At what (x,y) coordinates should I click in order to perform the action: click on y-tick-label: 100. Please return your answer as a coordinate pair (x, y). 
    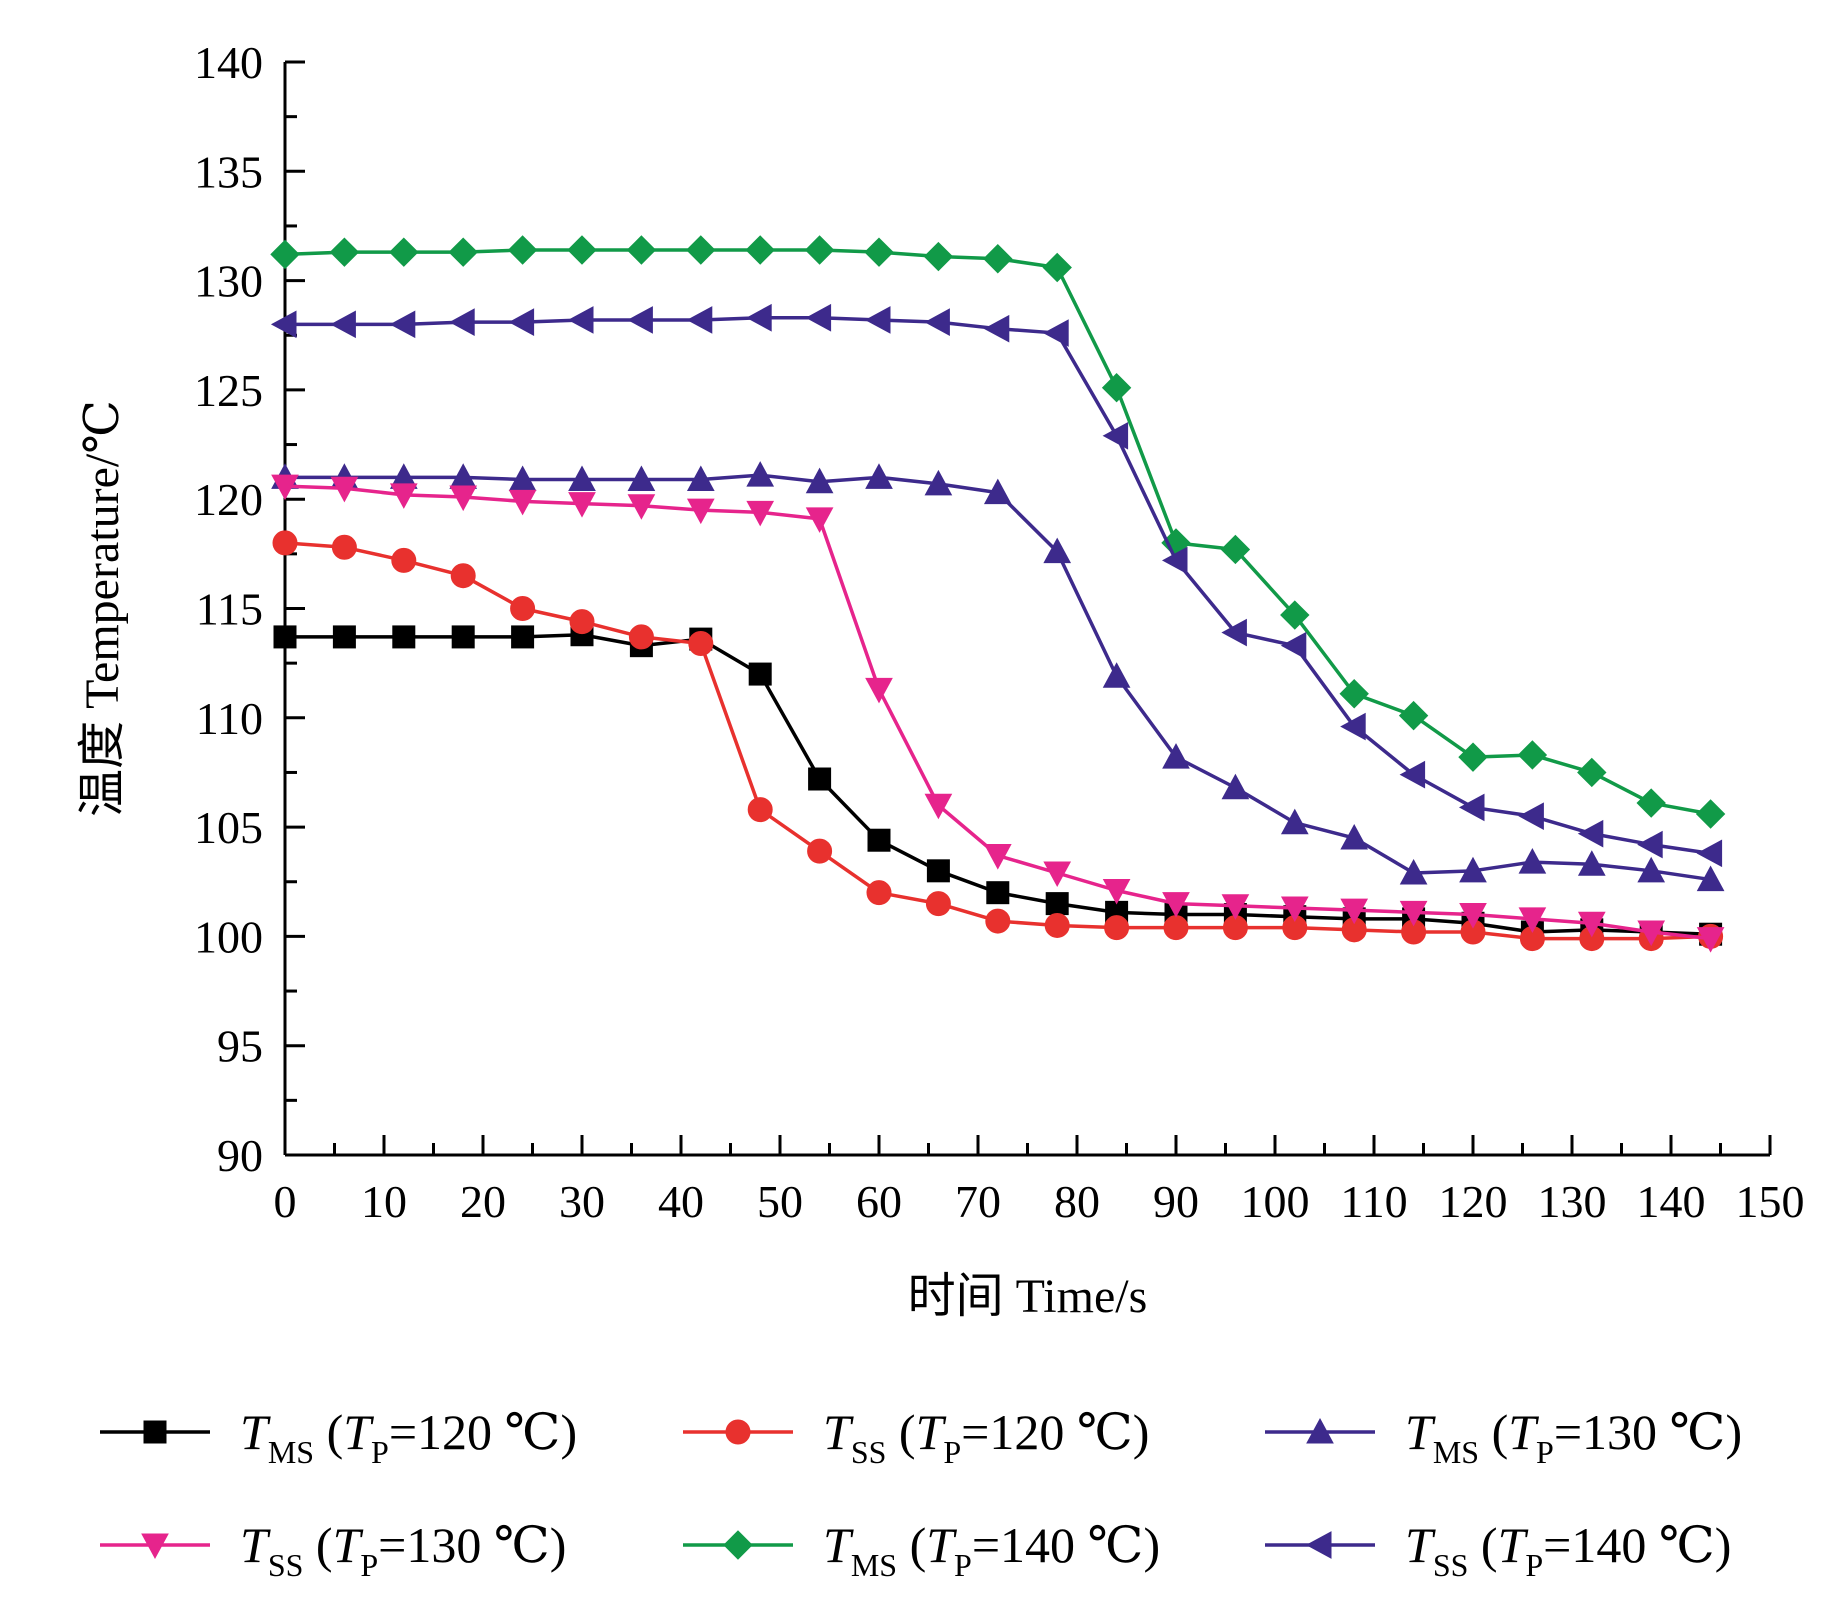
    Looking at the image, I should click on (228, 936).